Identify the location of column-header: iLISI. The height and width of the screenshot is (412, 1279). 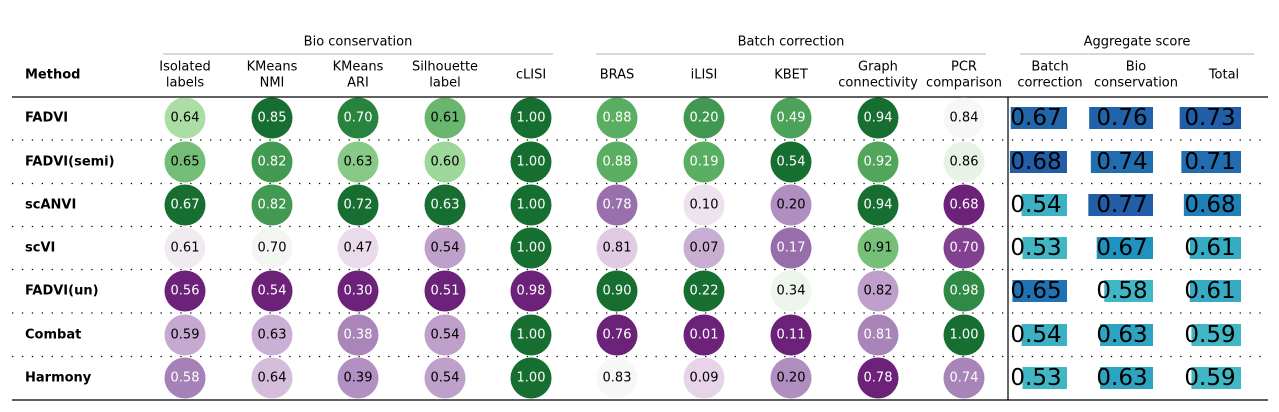
(704, 75).